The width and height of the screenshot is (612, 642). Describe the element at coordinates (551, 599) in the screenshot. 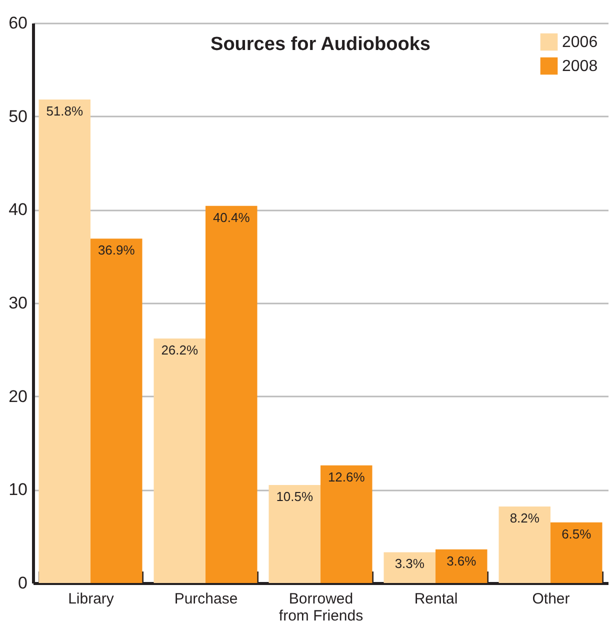

I see `x-tick-label: Other` at that location.